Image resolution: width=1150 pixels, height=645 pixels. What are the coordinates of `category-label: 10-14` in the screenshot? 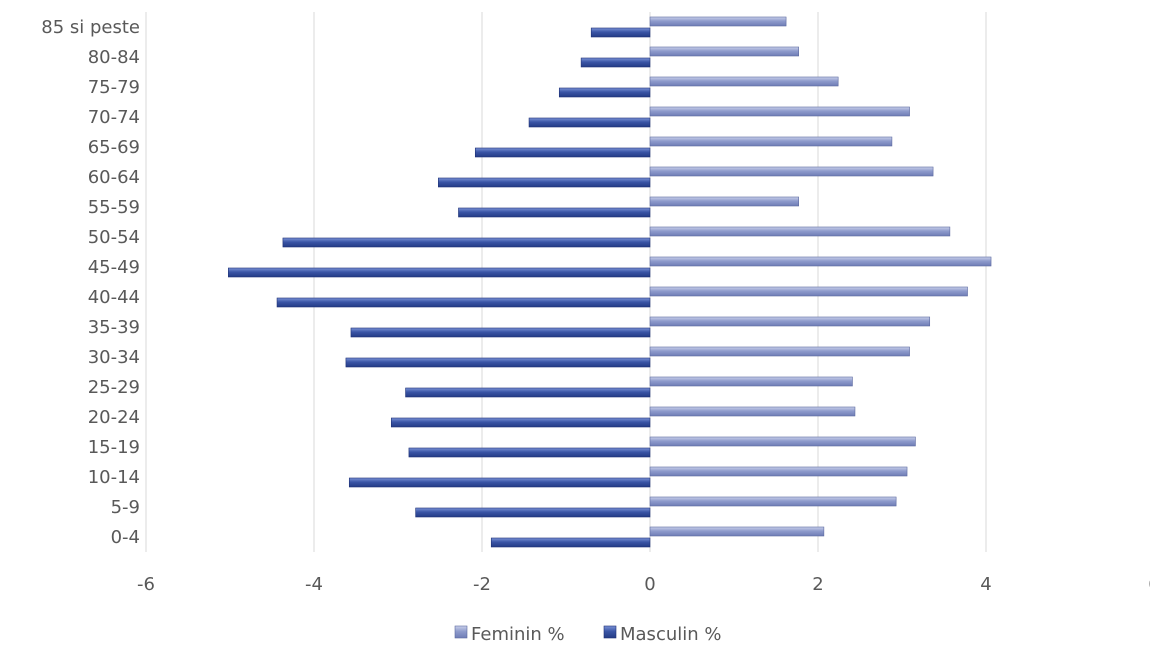 It's located at (114, 477).